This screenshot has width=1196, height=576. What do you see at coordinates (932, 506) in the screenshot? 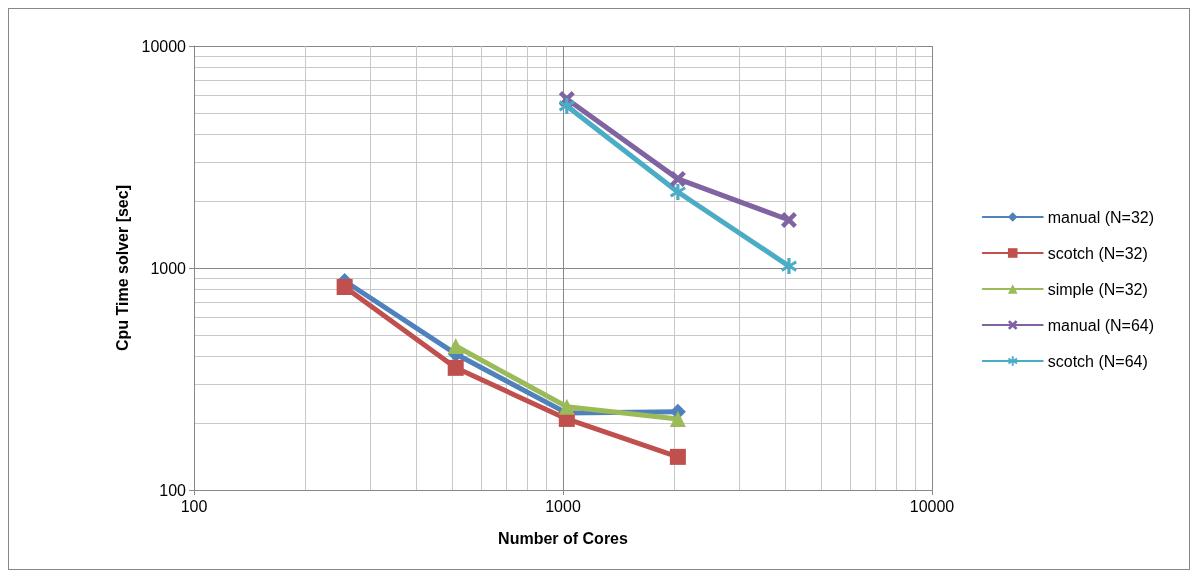
I see `x-tick-label: 10000` at bounding box center [932, 506].